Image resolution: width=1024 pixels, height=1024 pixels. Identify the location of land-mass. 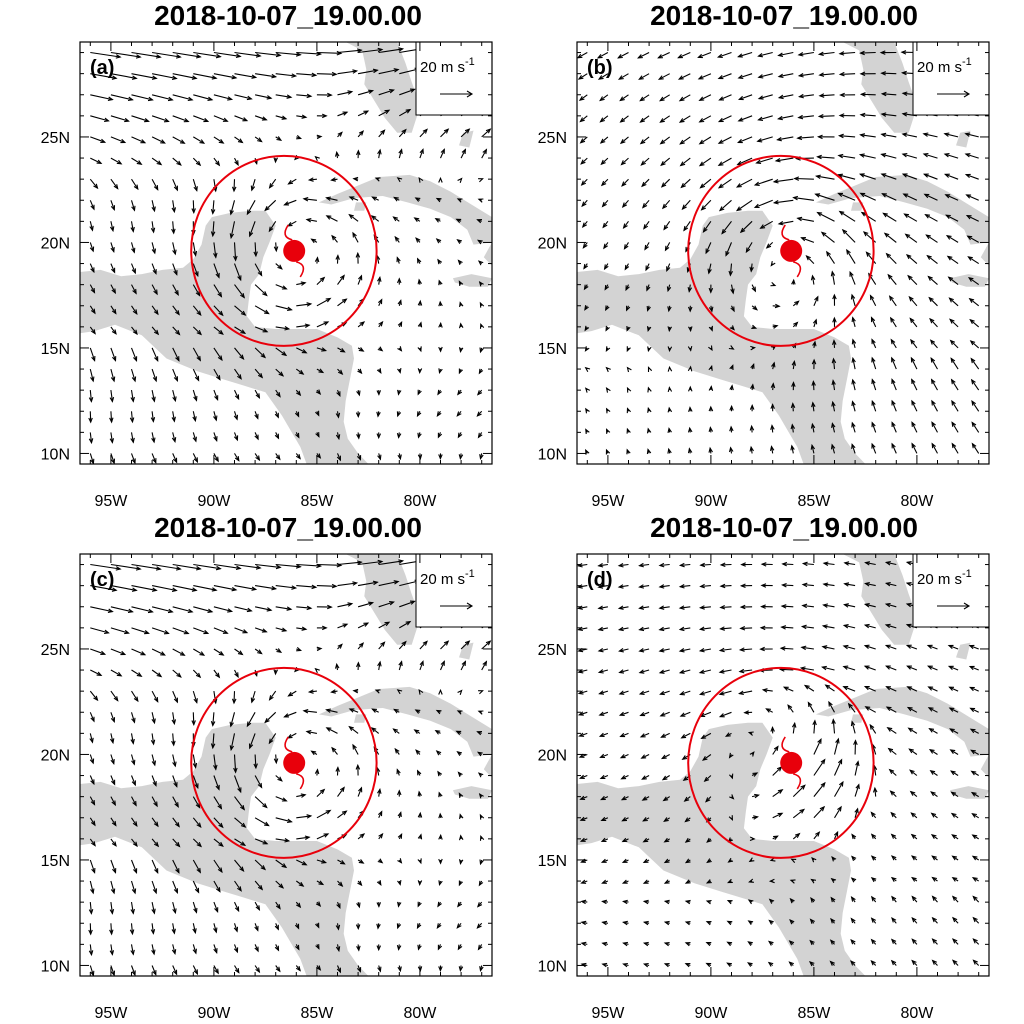
(466, 139).